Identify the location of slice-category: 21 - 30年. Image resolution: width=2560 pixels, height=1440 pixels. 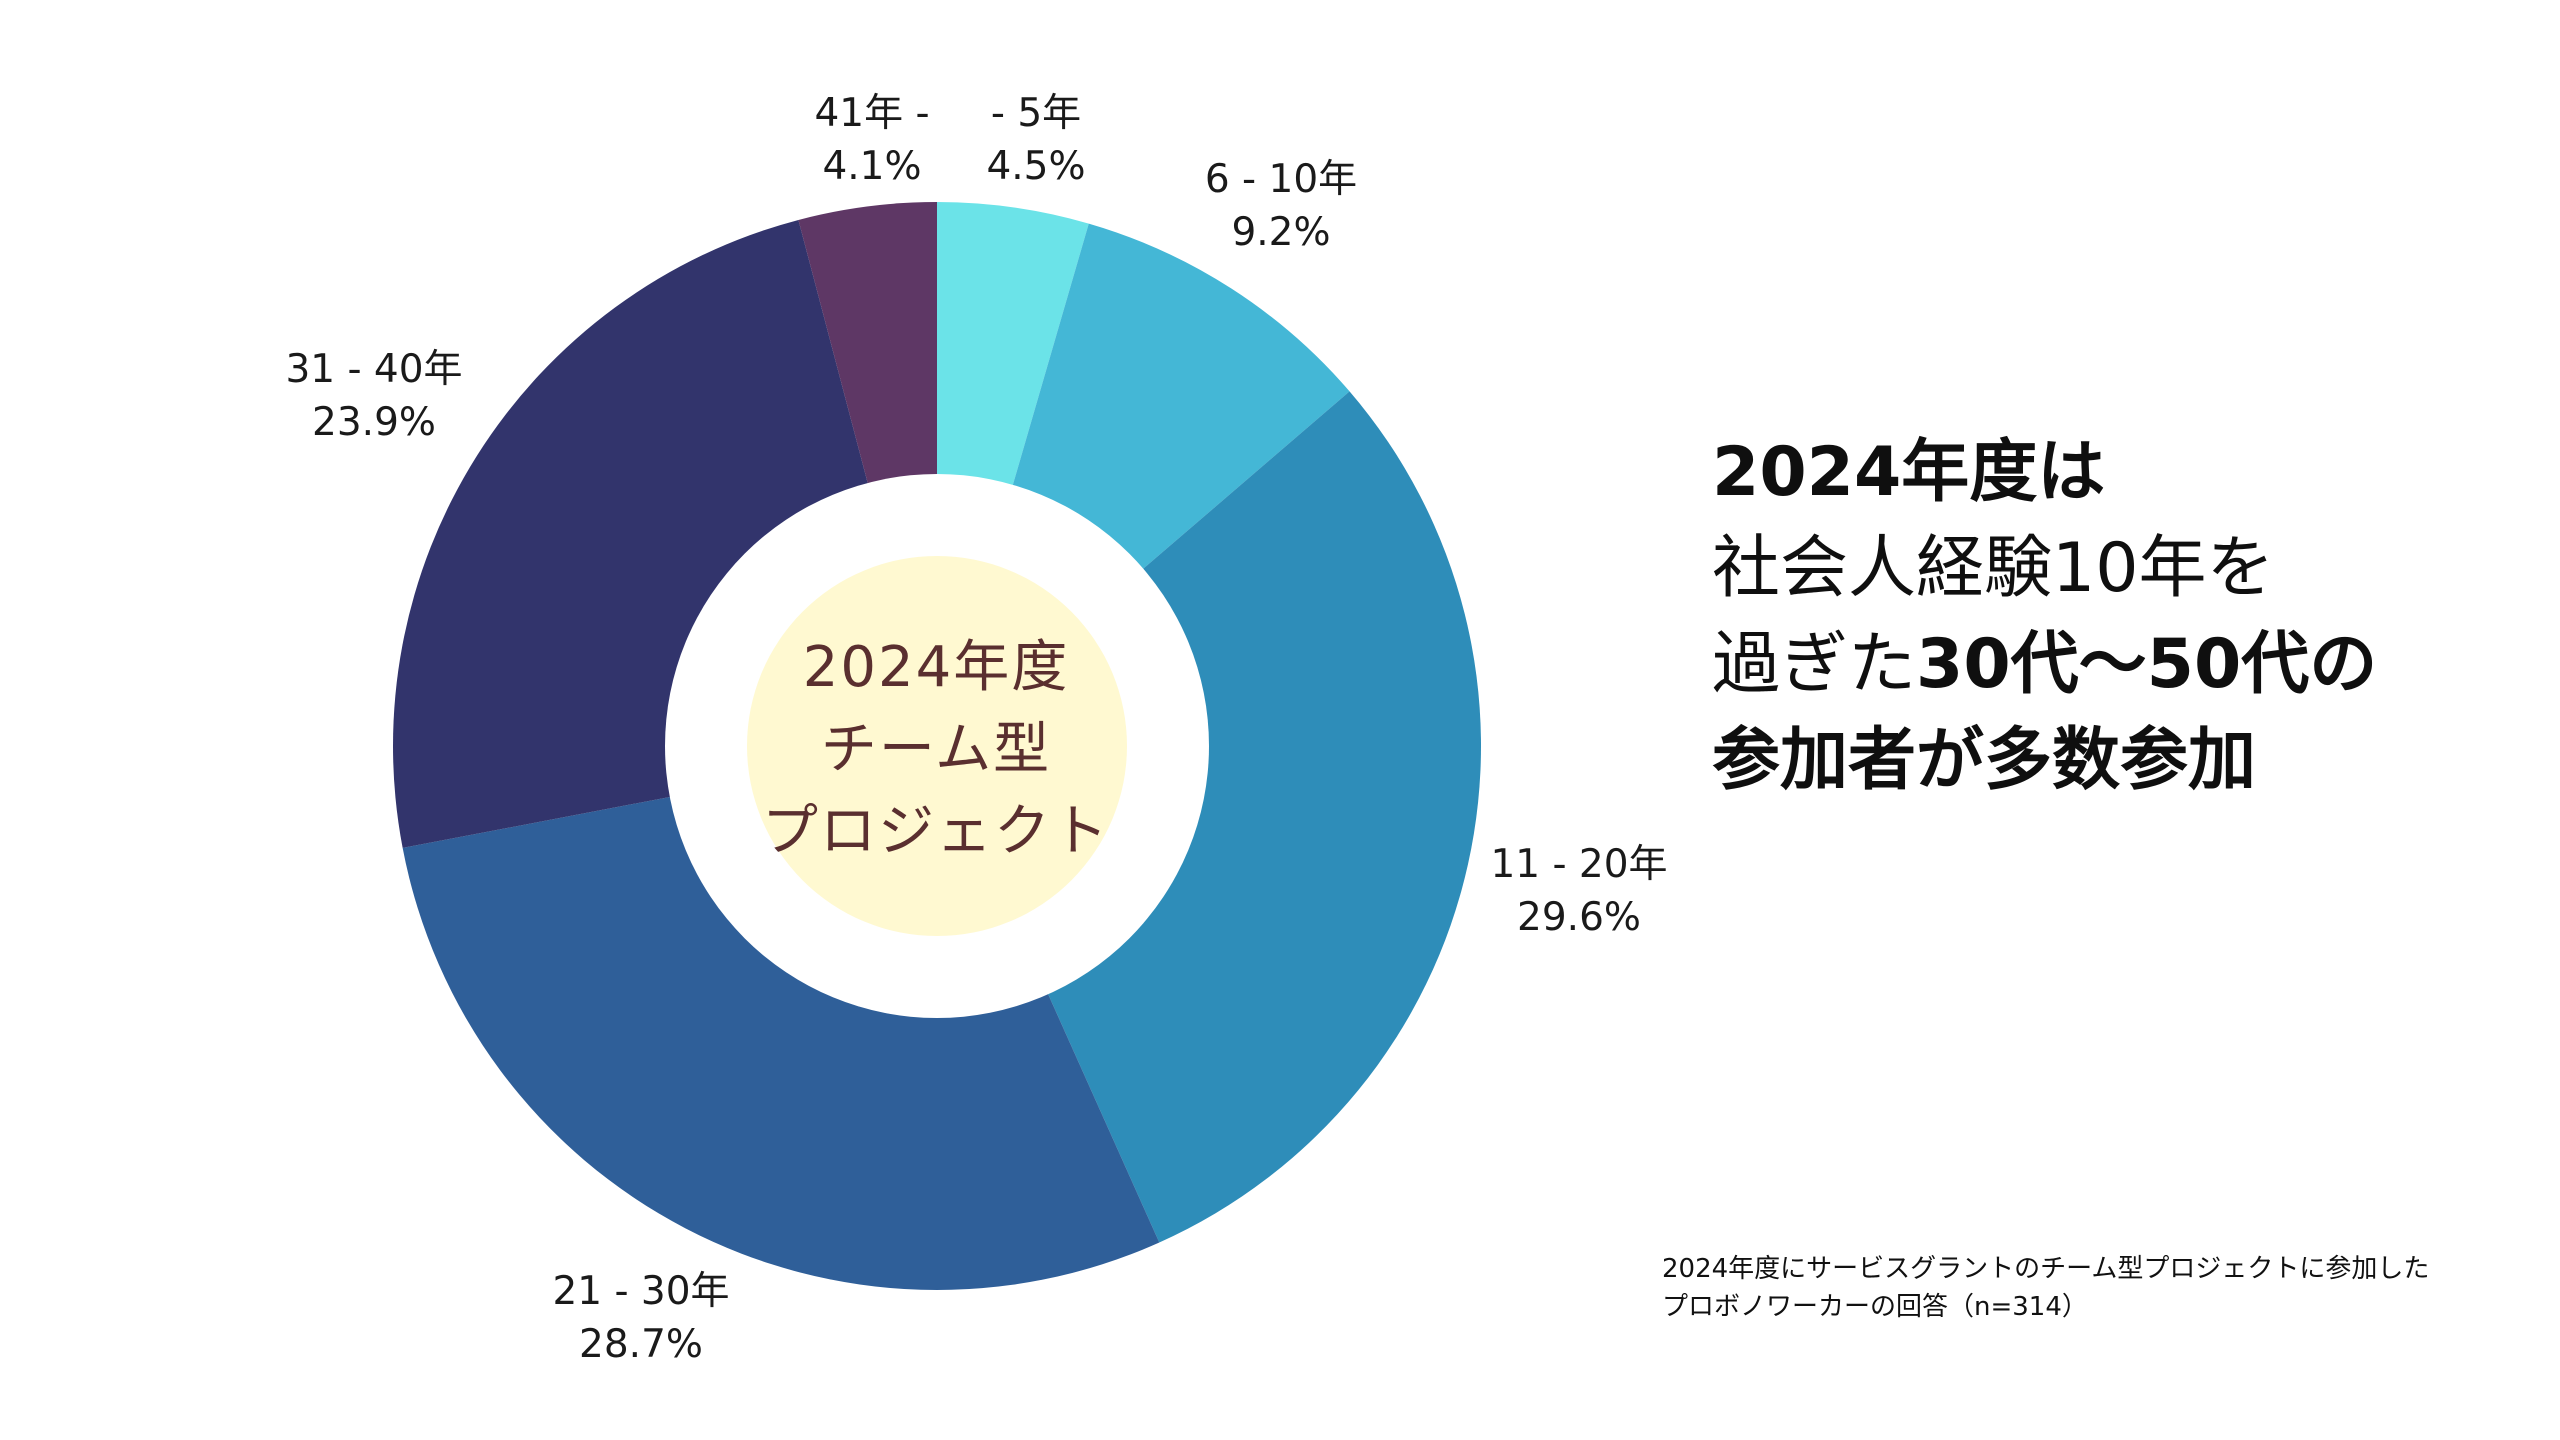
(641, 1291).